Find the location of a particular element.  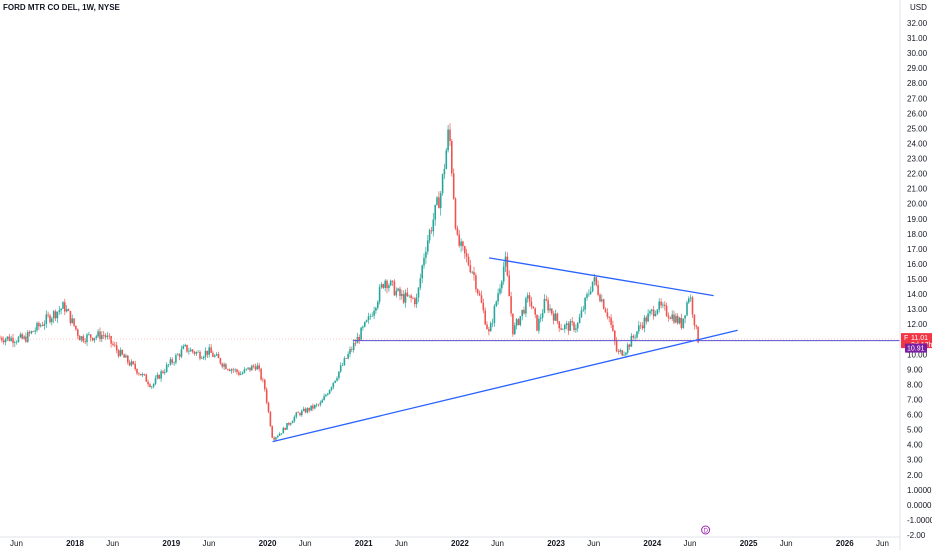

line-price-value: 10.91 is located at coordinates (916, 349).